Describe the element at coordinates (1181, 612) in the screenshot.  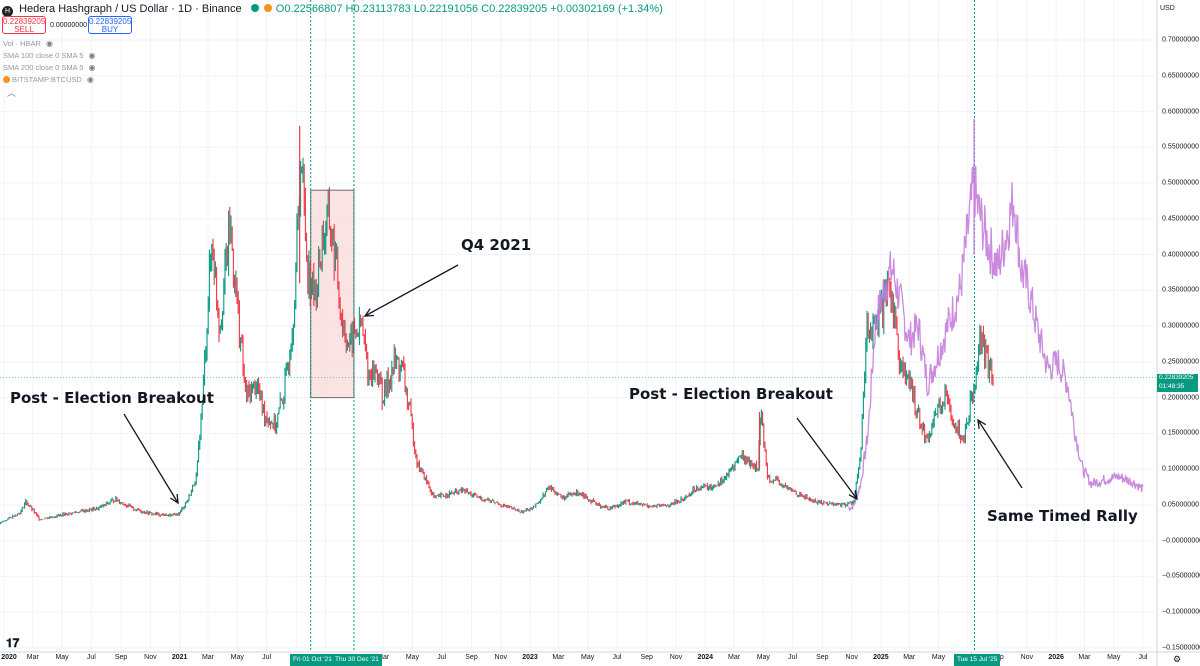
I see `price-tick-label: −0.10000000` at that location.